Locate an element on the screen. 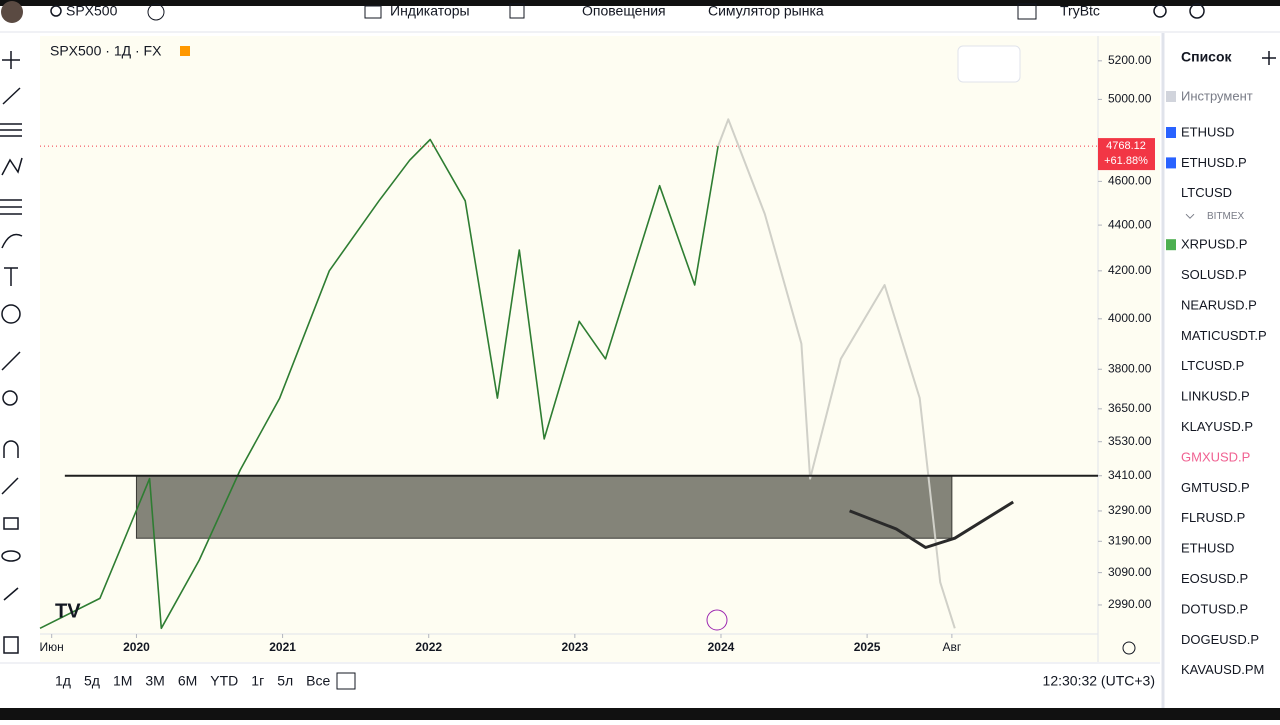 The width and height of the screenshot is (1280, 725). avatar is located at coordinates (12, 12).